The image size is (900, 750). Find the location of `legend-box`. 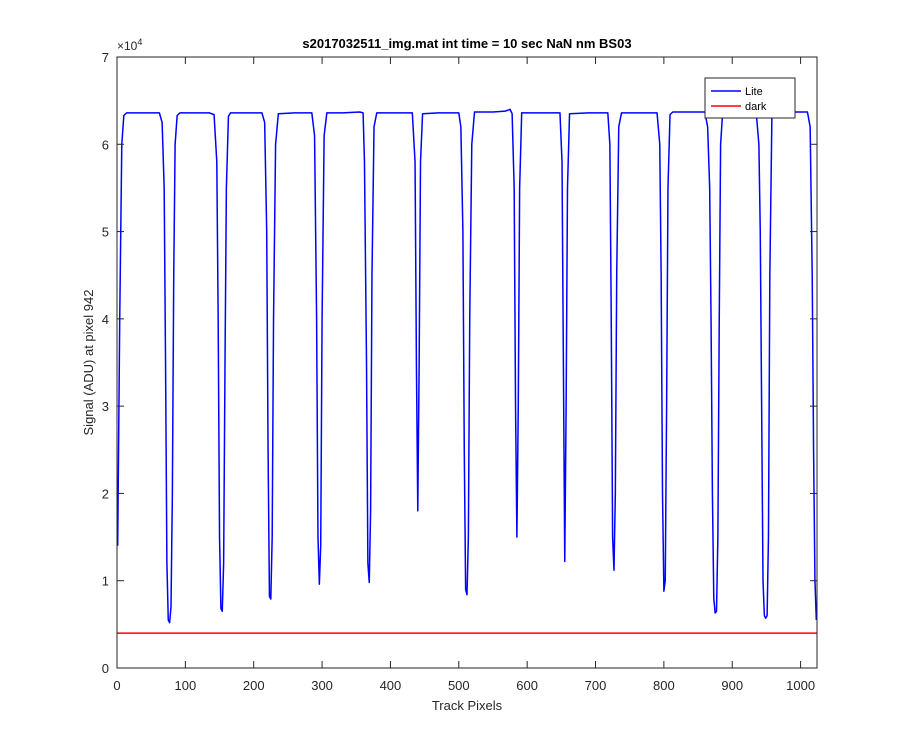

legend-box is located at coordinates (750, 98).